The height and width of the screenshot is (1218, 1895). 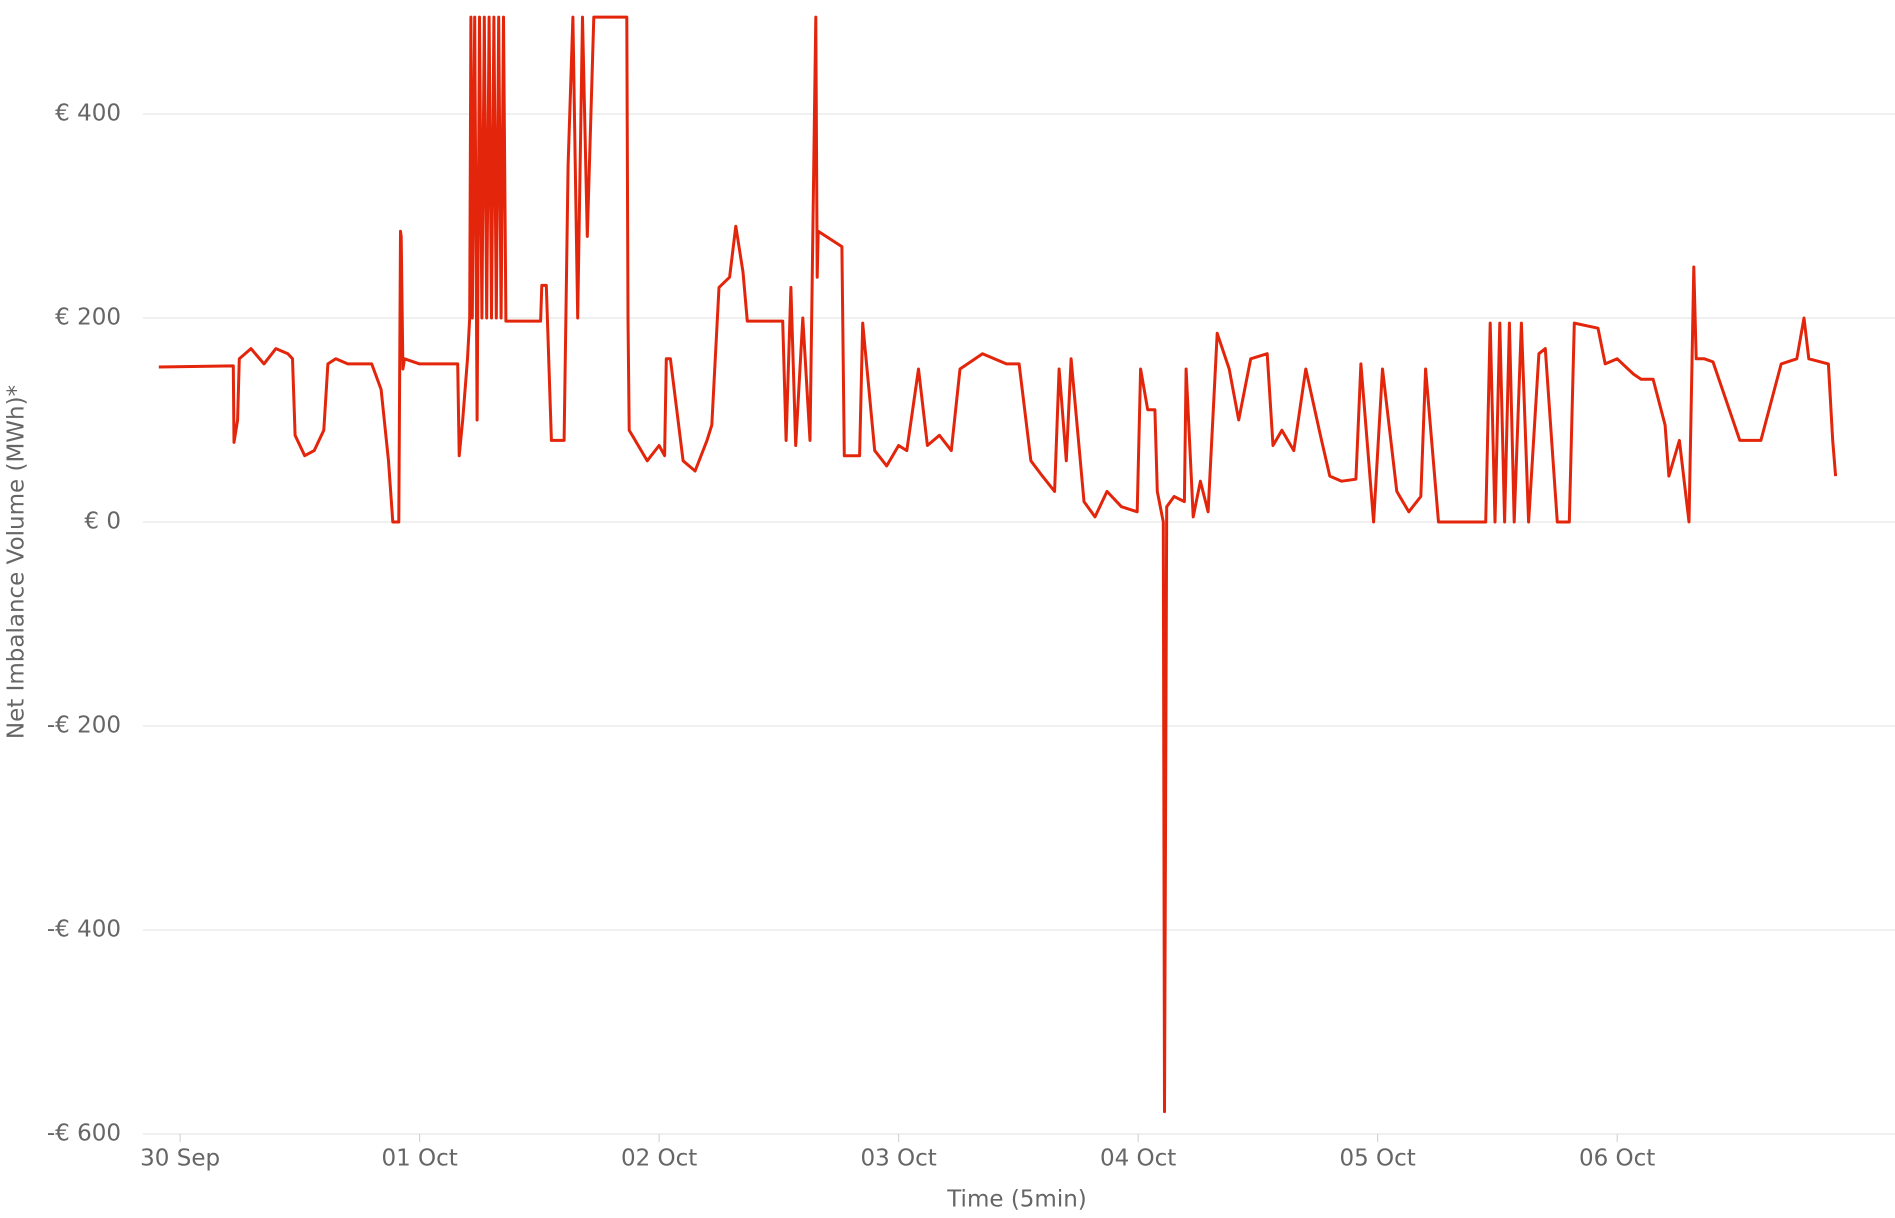 I want to click on y-axis-title: Net Imbalance Volume (MWh)*, so click(x=17, y=562).